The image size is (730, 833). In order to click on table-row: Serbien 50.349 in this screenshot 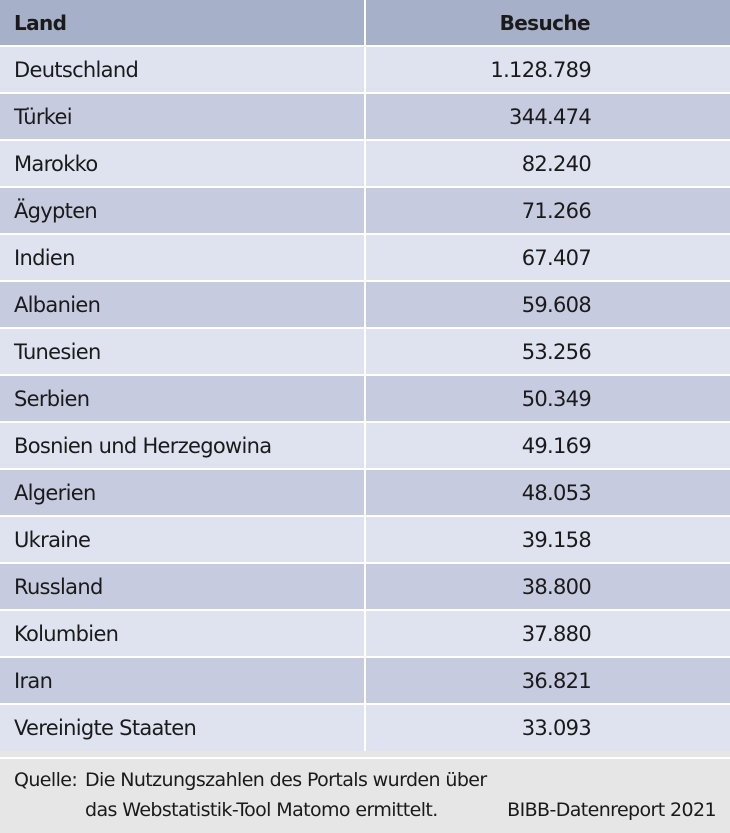, I will do `click(365, 398)`.